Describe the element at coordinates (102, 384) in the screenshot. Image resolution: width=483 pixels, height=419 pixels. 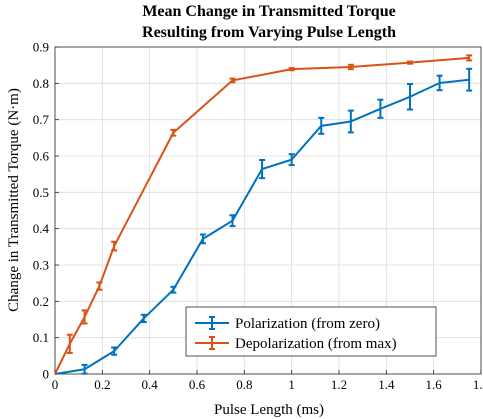
I see `x-tick-label: 0.2` at that location.